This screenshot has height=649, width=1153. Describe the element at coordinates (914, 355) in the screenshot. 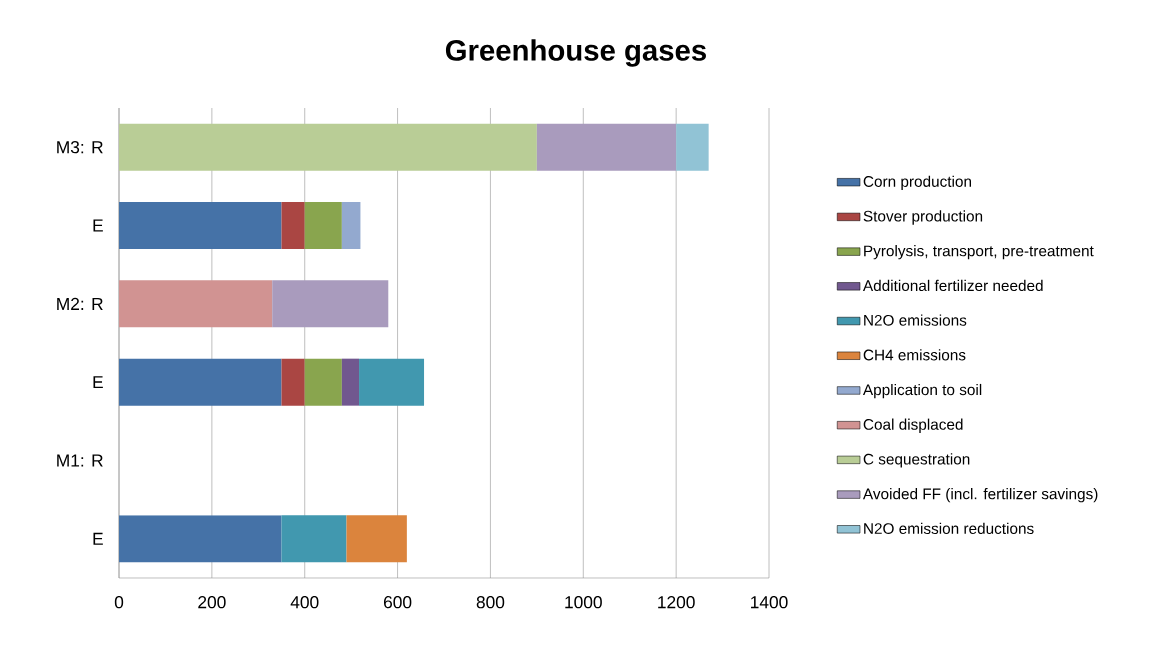

I see `legend-label: CH4 emissions` at that location.